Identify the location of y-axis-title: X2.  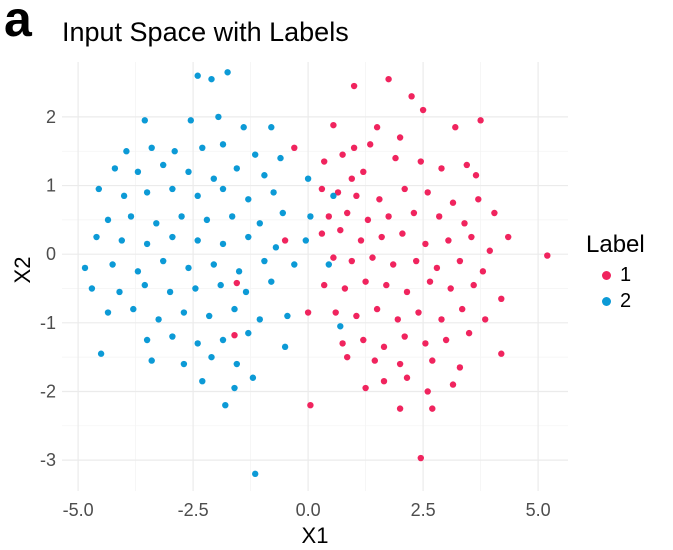
(22, 270).